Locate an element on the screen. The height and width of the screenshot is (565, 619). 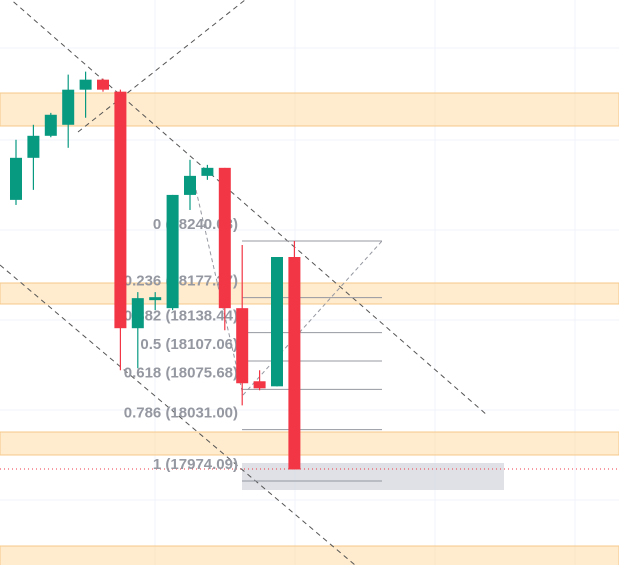
fib-label: 0.5 (18107.06) is located at coordinates (189, 344).